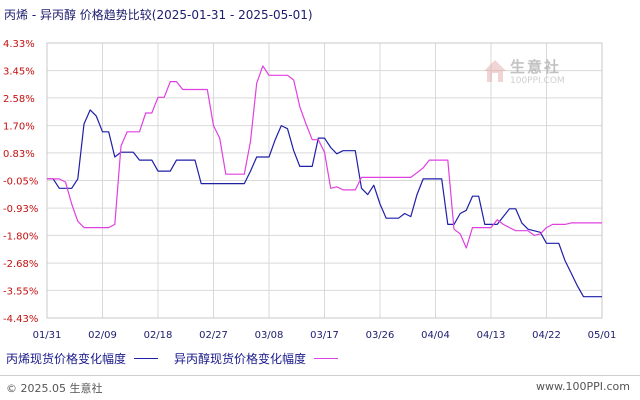  I want to click on y-tick-label: -2.68%, so click(20, 264).